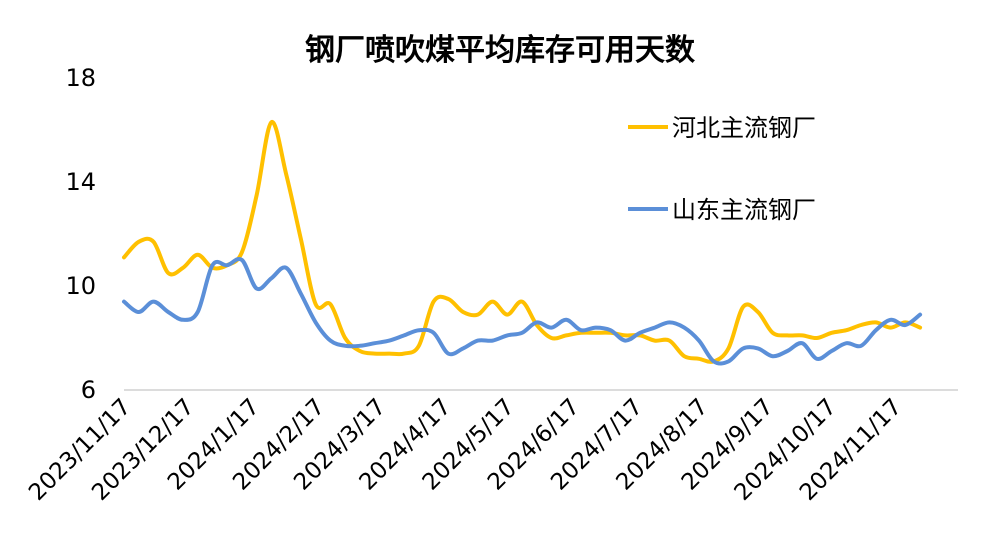 Image resolution: width=982 pixels, height=560 pixels. I want to click on legend-label-1: 河北主流钢厂, so click(744, 128).